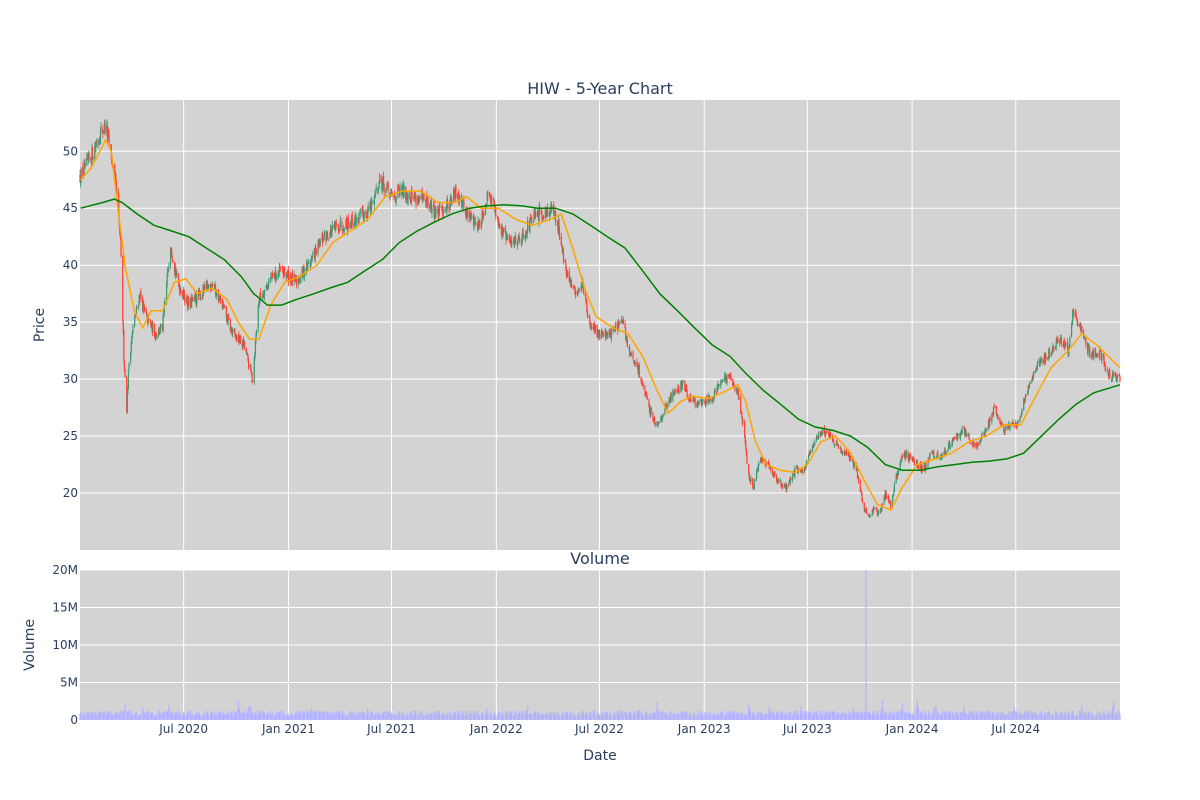 This screenshot has width=1200, height=800. What do you see at coordinates (183, 729) in the screenshot?
I see `date-x-tick-label: Jul 2020` at bounding box center [183, 729].